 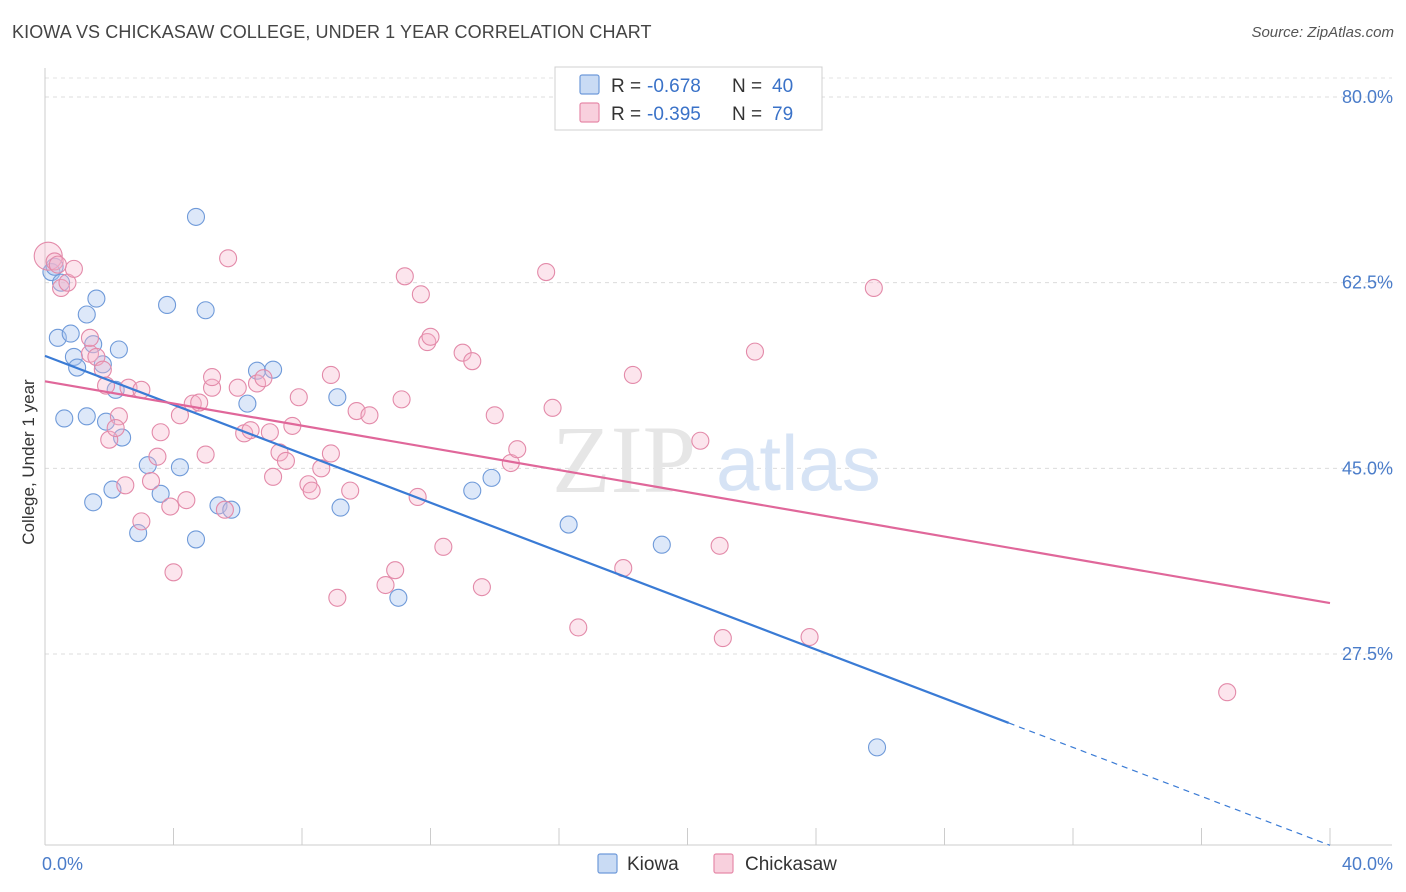 What do you see at coordinates (782, 114) in the screenshot?
I see `legend-n-value-chickasaw: 79` at bounding box center [782, 114].